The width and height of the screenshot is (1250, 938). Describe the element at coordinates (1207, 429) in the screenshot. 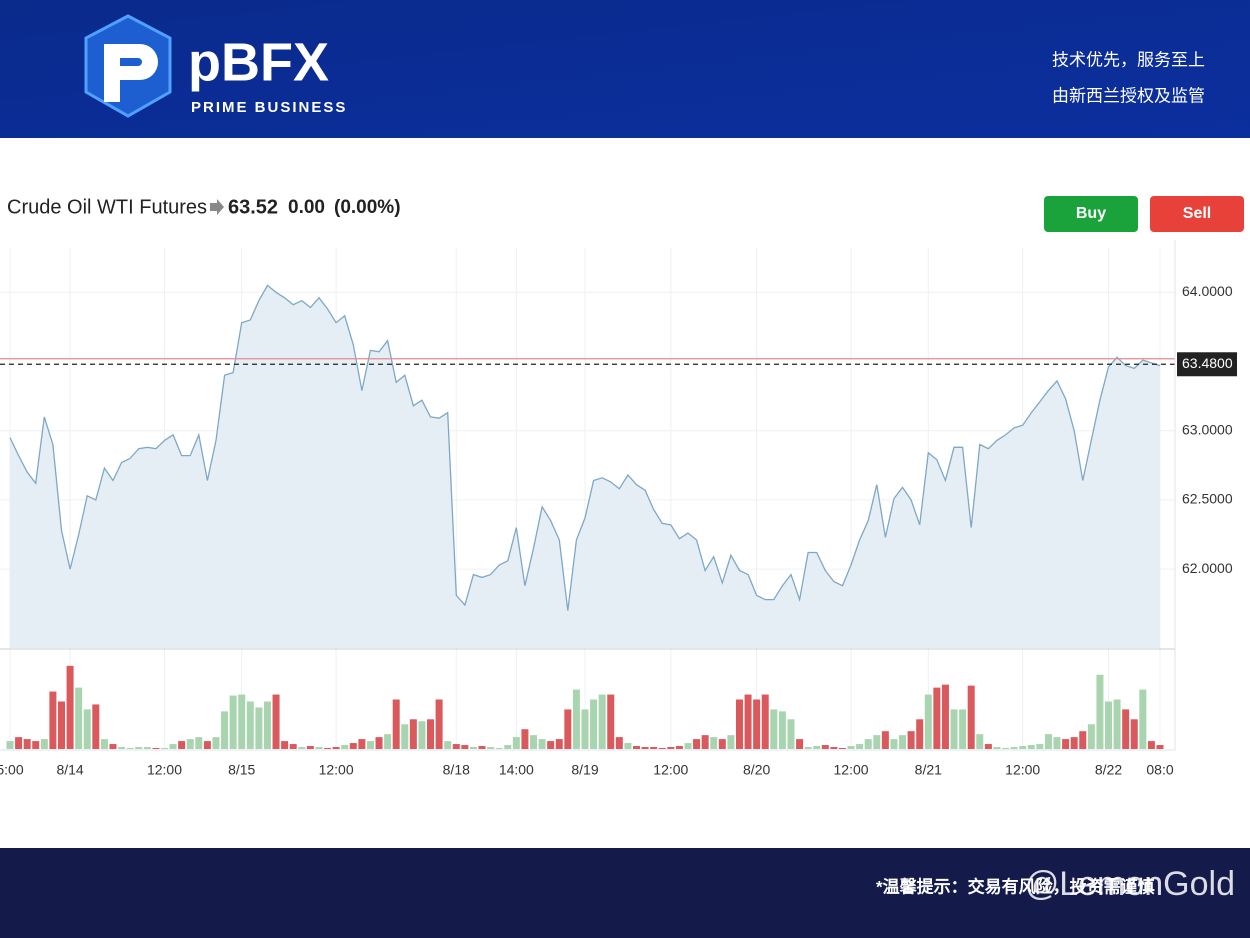

I see `y-tick-label: 63.0000` at that location.